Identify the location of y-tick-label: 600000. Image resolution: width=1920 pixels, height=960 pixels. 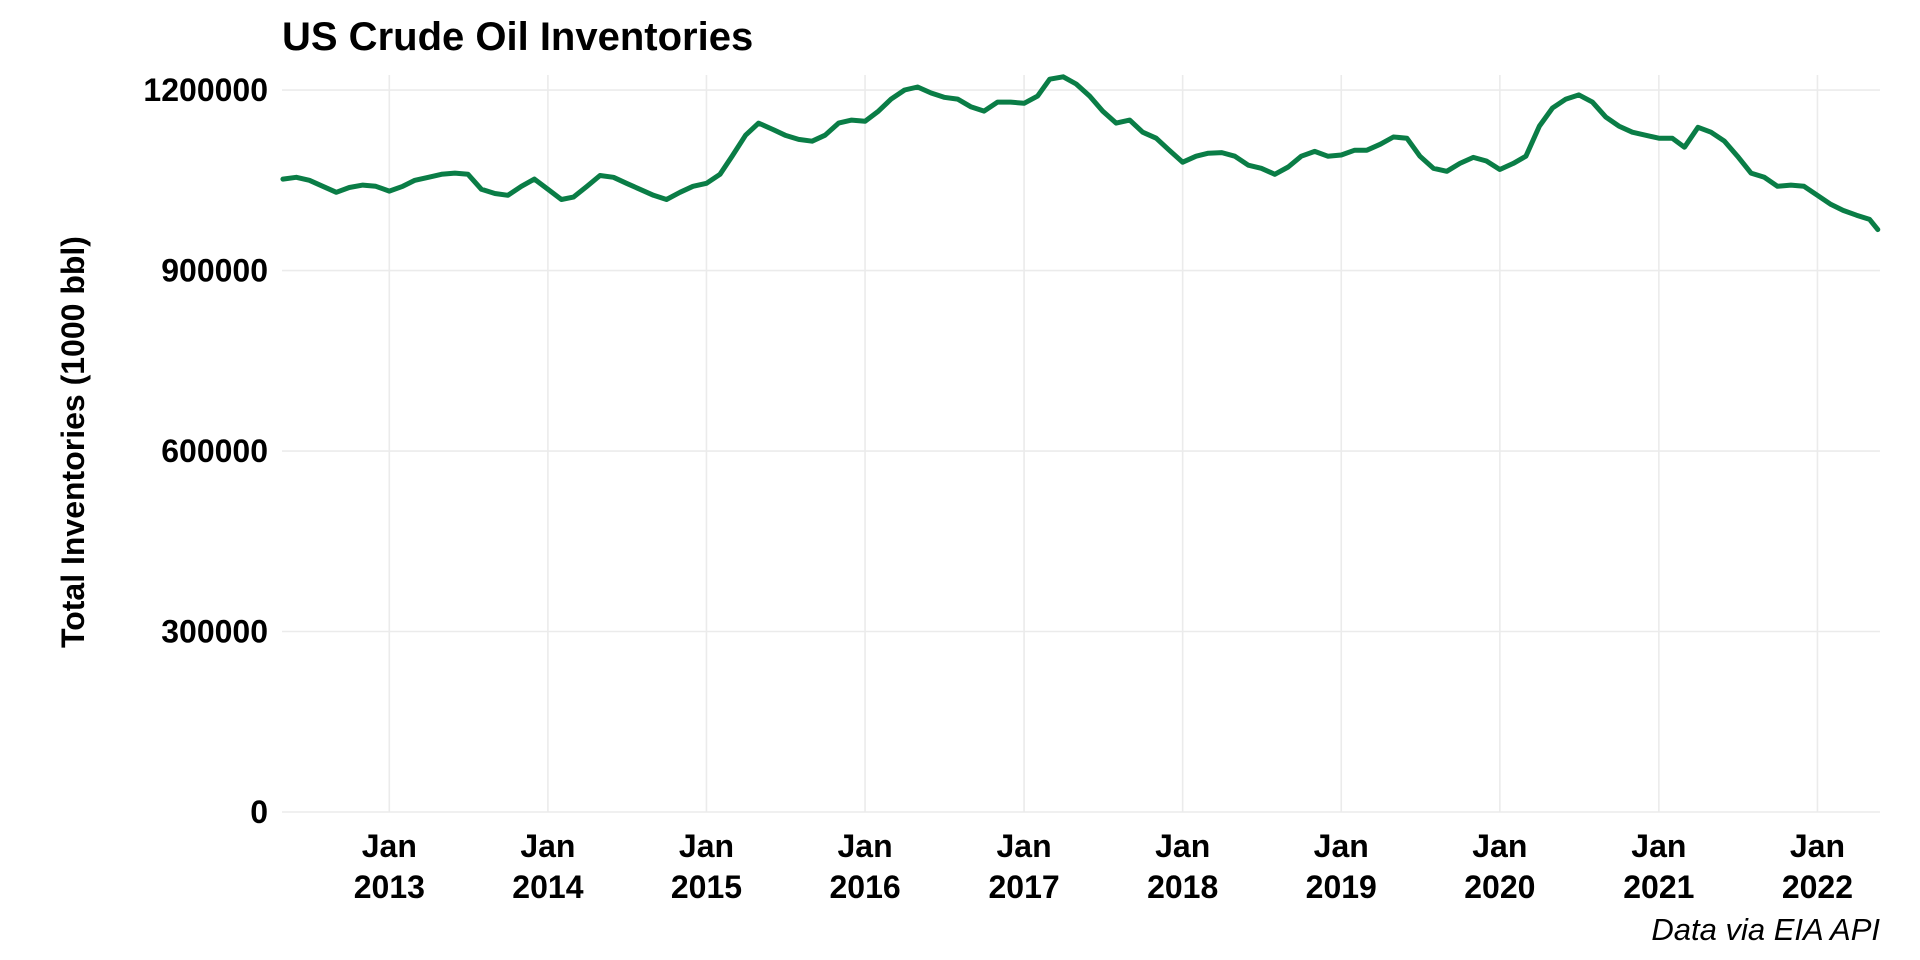
(214, 451).